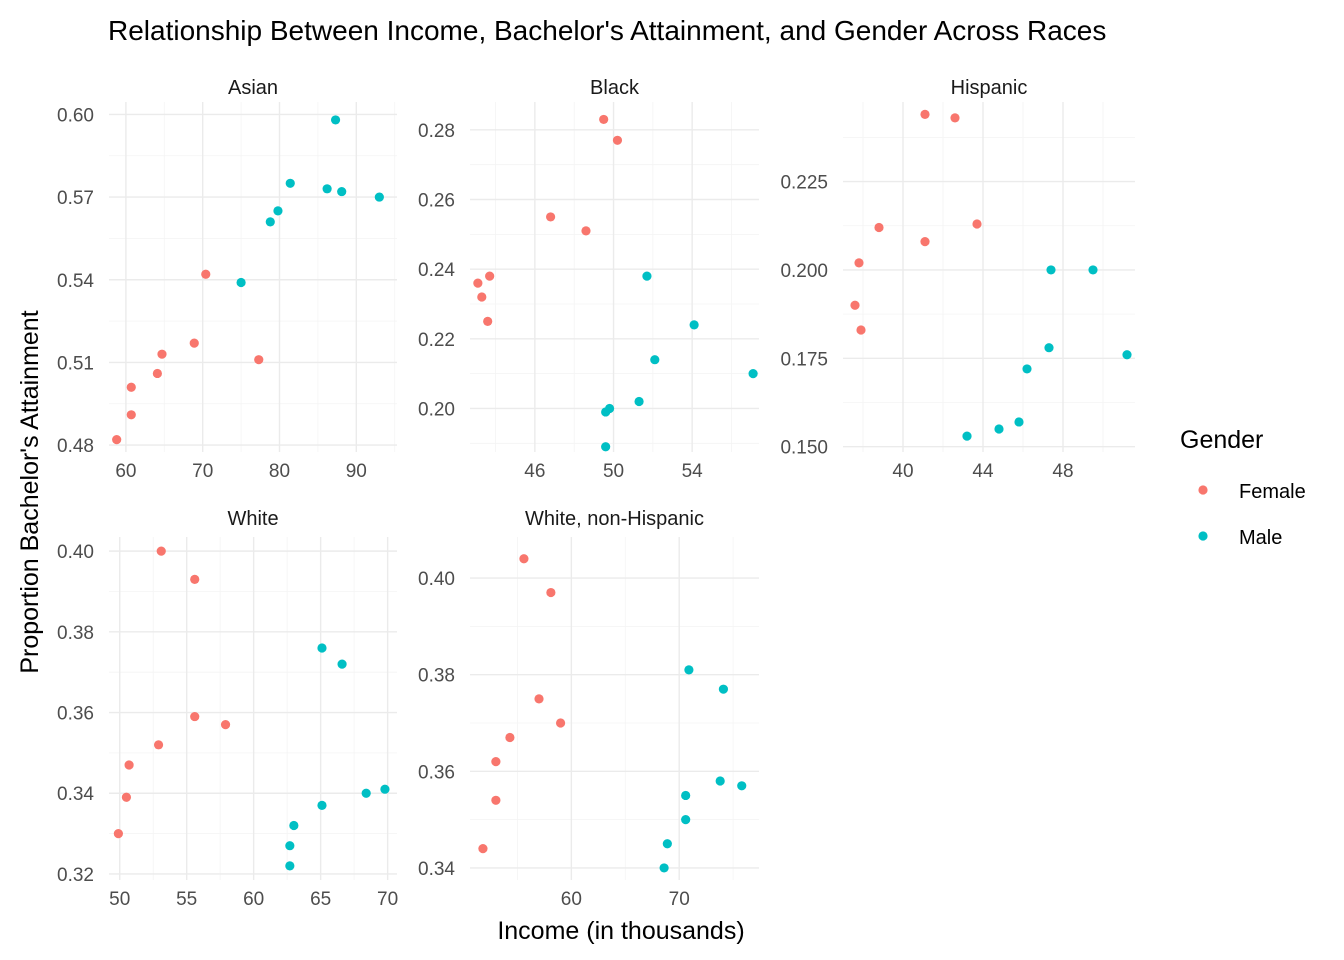  Describe the element at coordinates (615, 88) in the screenshot. I see `facet-strip-label: Black` at that location.